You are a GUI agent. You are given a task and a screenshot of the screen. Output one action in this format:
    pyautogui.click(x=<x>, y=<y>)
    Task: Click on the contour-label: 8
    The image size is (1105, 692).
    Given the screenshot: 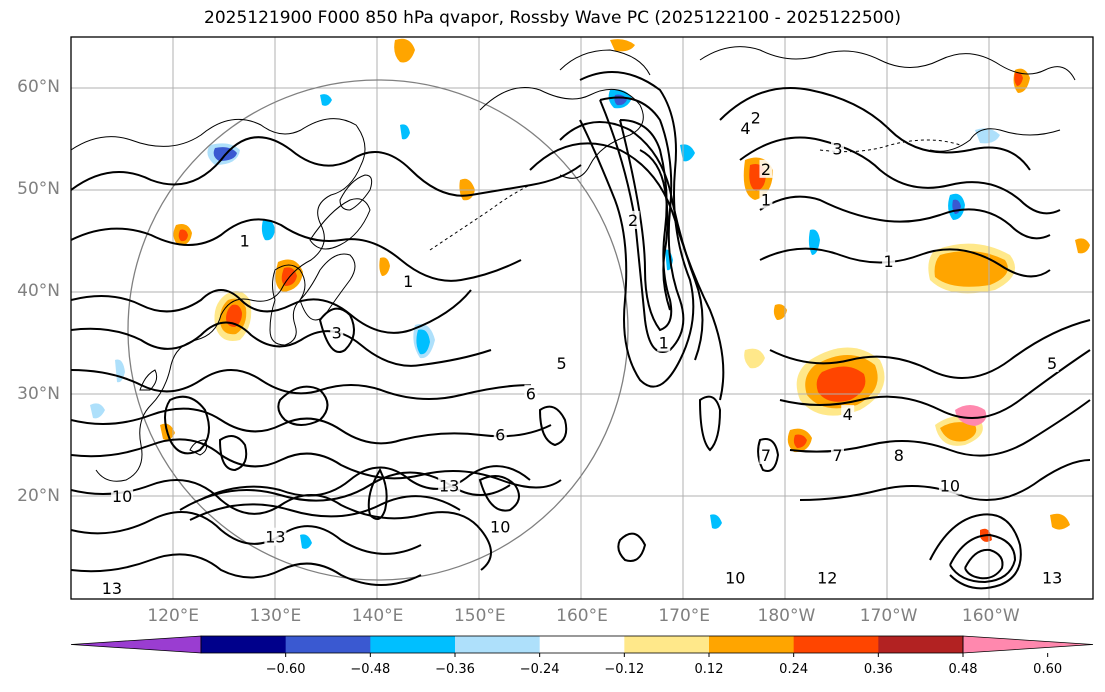 What is the action you would take?
    pyautogui.click(x=899, y=455)
    